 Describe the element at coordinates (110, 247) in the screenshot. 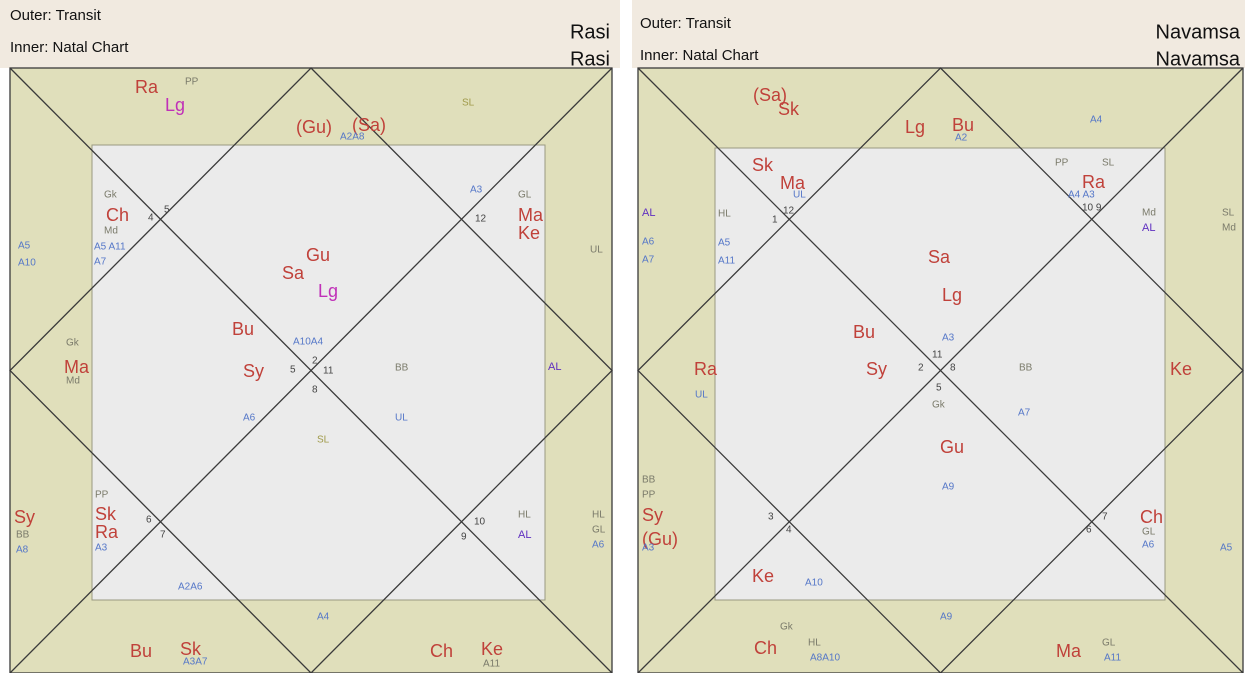

I see `chart-label: A5 A11` at that location.